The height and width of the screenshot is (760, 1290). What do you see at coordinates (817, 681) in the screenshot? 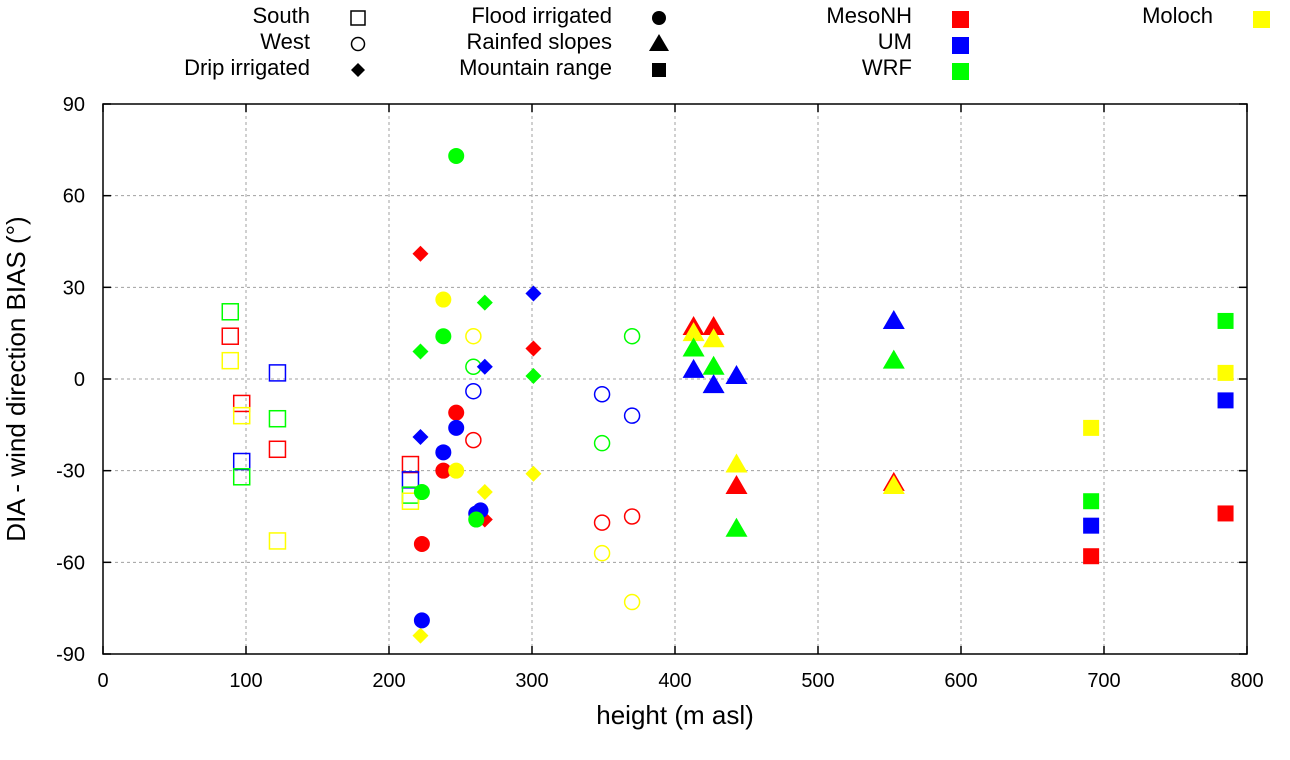
I see `x-tick-label: 500` at bounding box center [817, 681].